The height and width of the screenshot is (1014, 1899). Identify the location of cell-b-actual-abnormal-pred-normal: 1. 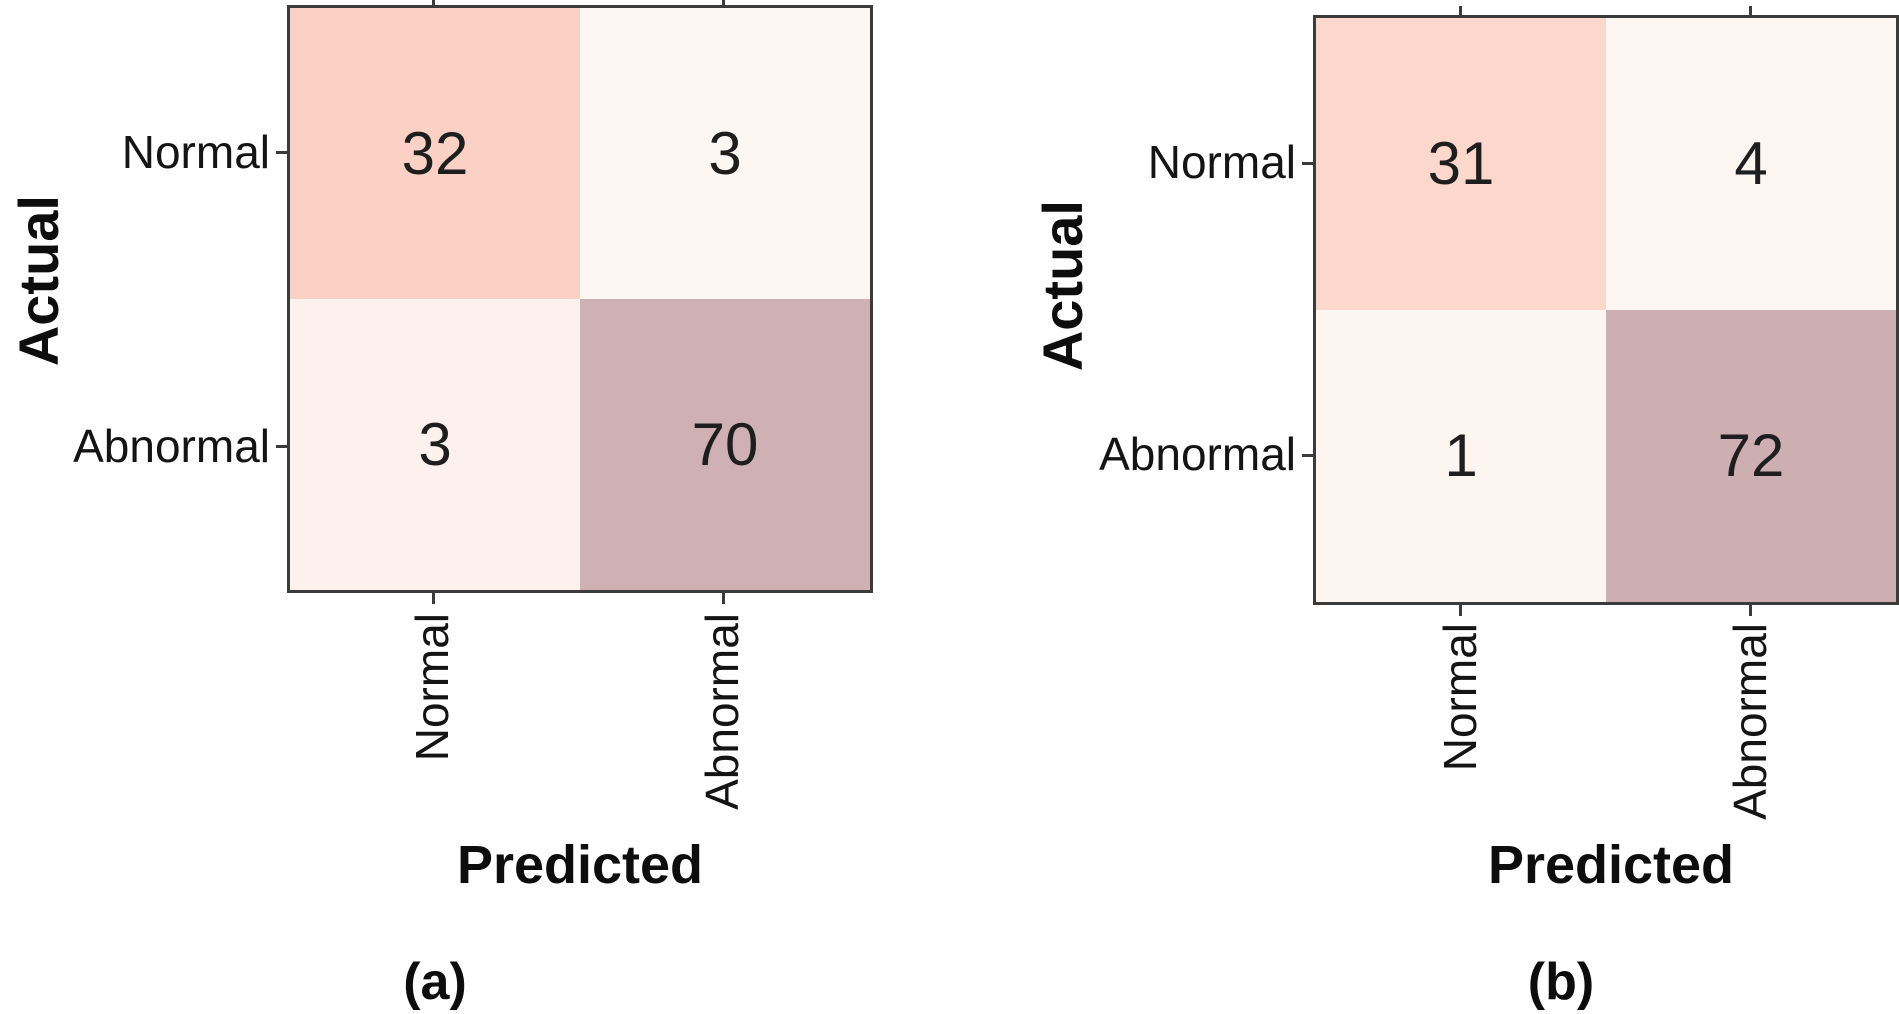
(1461, 456).